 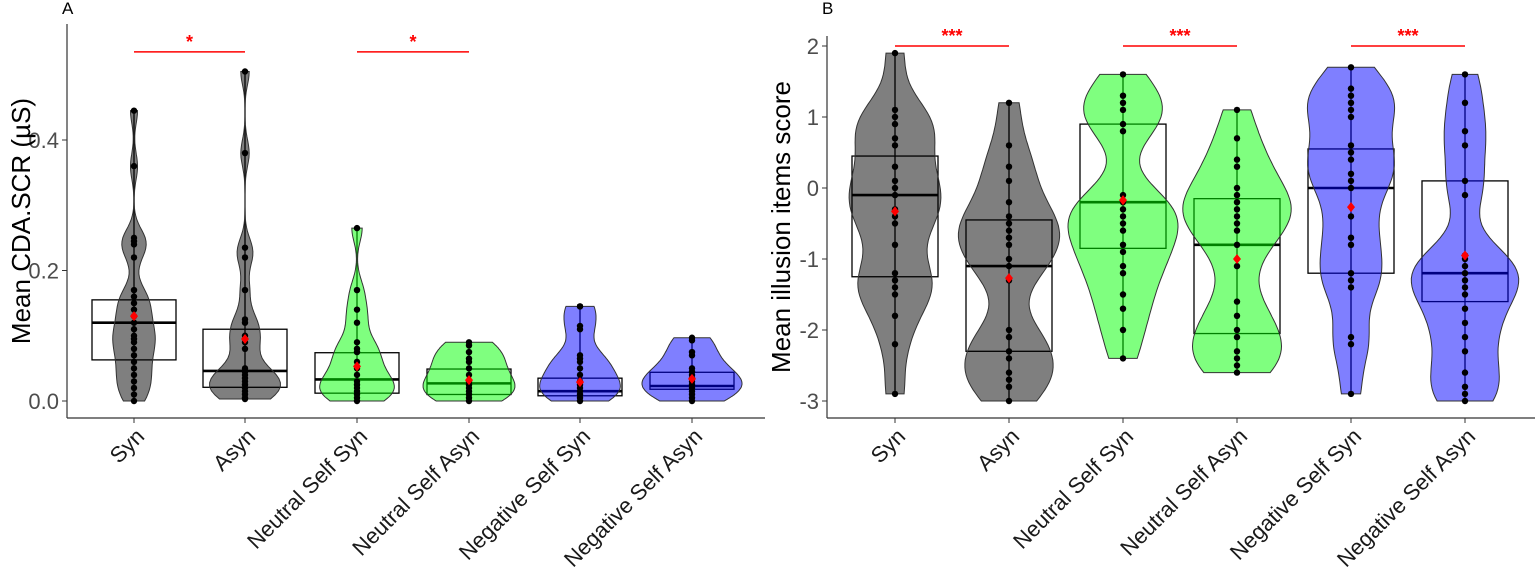 I want to click on group-syn, so click(x=895, y=223).